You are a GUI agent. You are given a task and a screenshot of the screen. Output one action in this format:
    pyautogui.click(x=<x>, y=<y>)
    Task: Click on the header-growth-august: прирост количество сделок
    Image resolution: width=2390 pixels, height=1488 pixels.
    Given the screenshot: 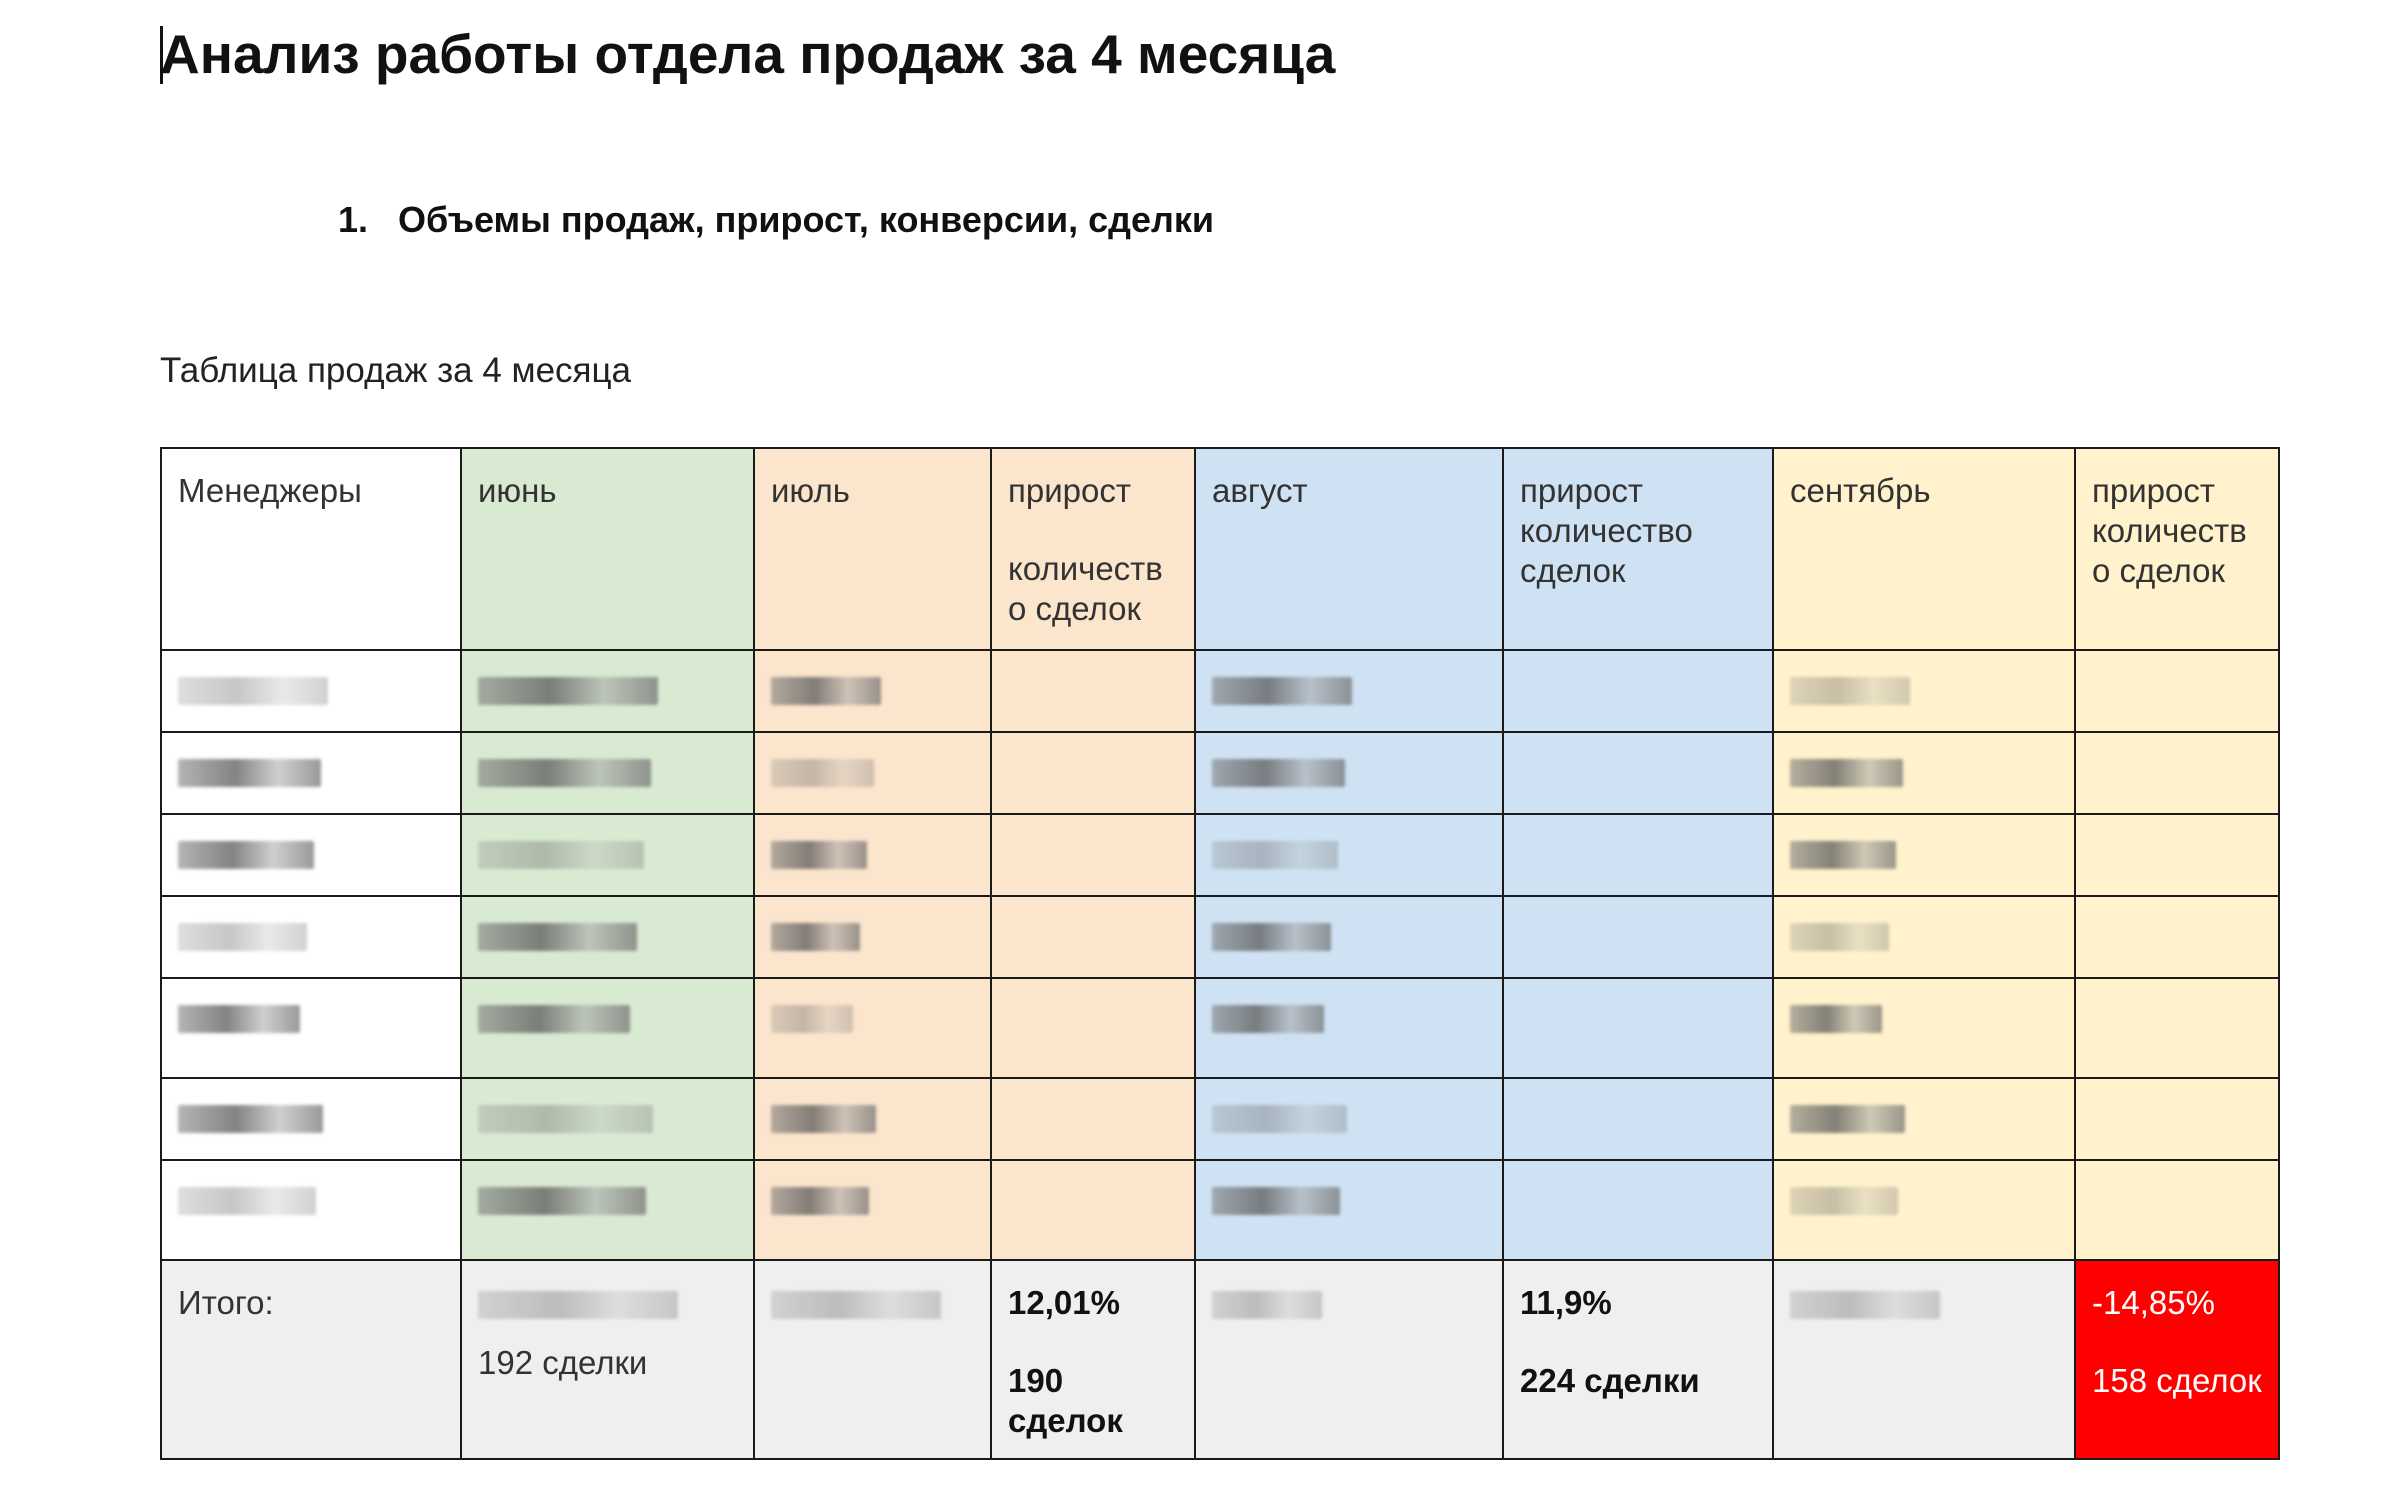 What is the action you would take?
    pyautogui.click(x=1638, y=549)
    